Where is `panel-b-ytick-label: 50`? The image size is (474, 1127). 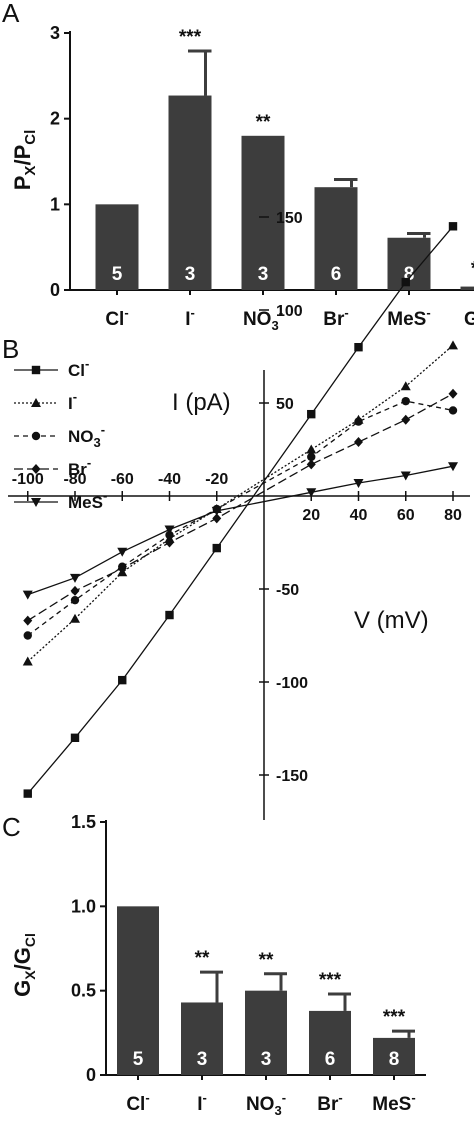
panel-b-ytick-label: 50 is located at coordinates (285, 404).